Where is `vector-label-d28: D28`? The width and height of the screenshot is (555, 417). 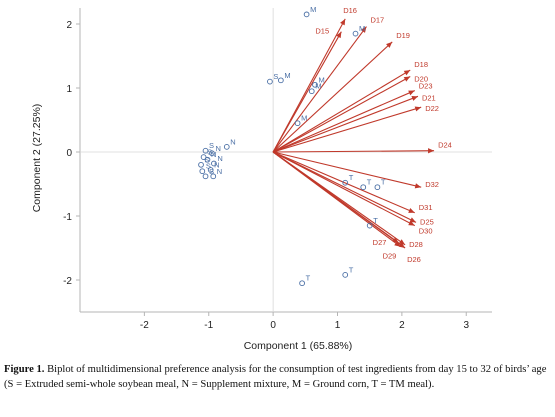 vector-label-d28: D28 is located at coordinates (416, 244).